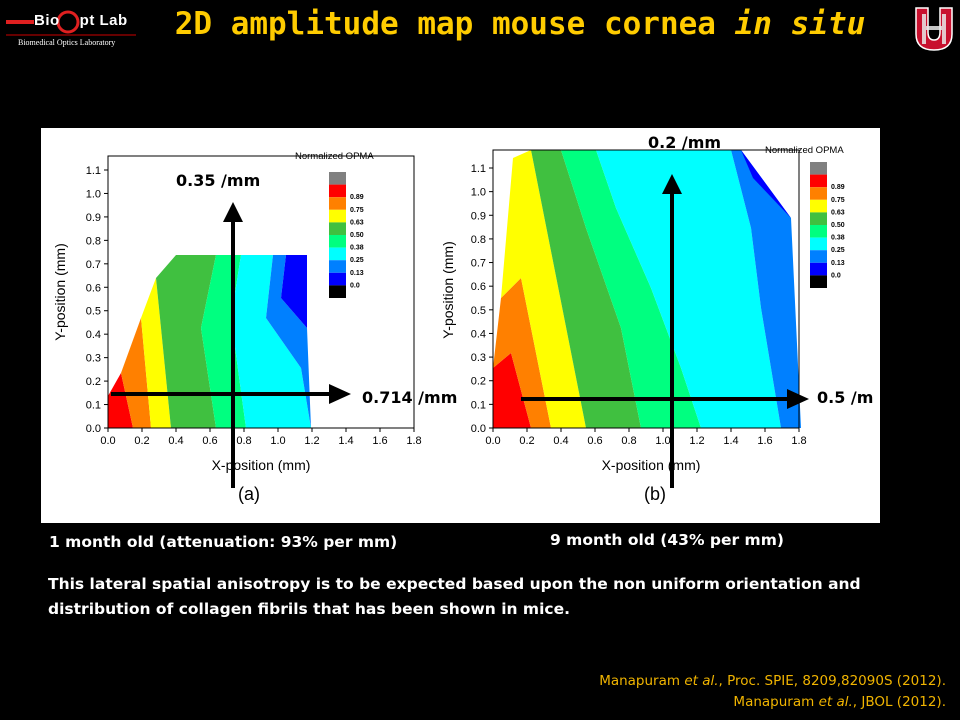 Image resolution: width=960 pixels, height=720 pixels. What do you see at coordinates (156, 353) in the screenshot?
I see `contour-a-yellow` at bounding box center [156, 353].